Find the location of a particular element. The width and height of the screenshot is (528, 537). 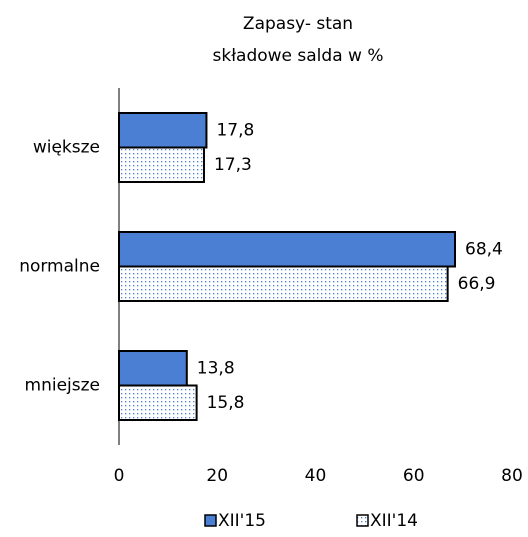

value-label: 17,3 is located at coordinates (233, 165).